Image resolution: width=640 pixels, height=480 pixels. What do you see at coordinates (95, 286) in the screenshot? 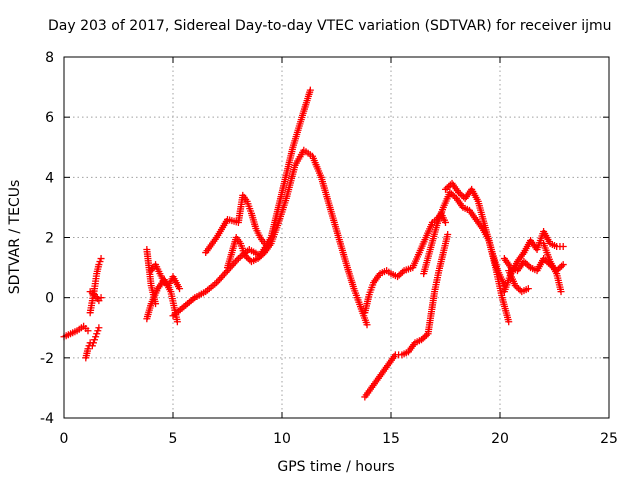
I see `series-track-c` at bounding box center [95, 286].